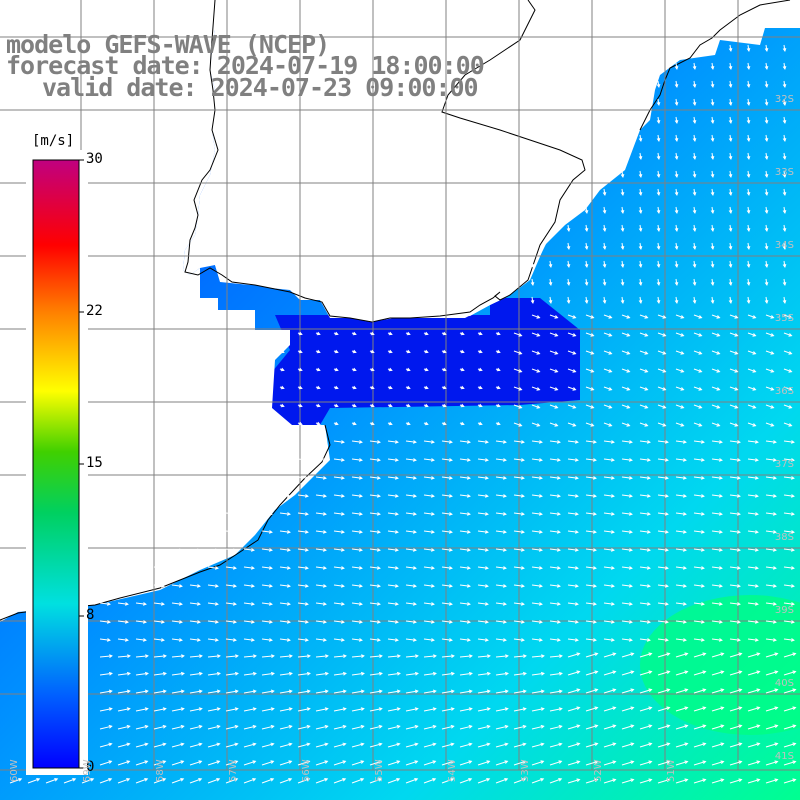 This screenshot has height=800, width=800. Describe the element at coordinates (452, 770) in the screenshot. I see `lon-label-54w: 54W` at that location.